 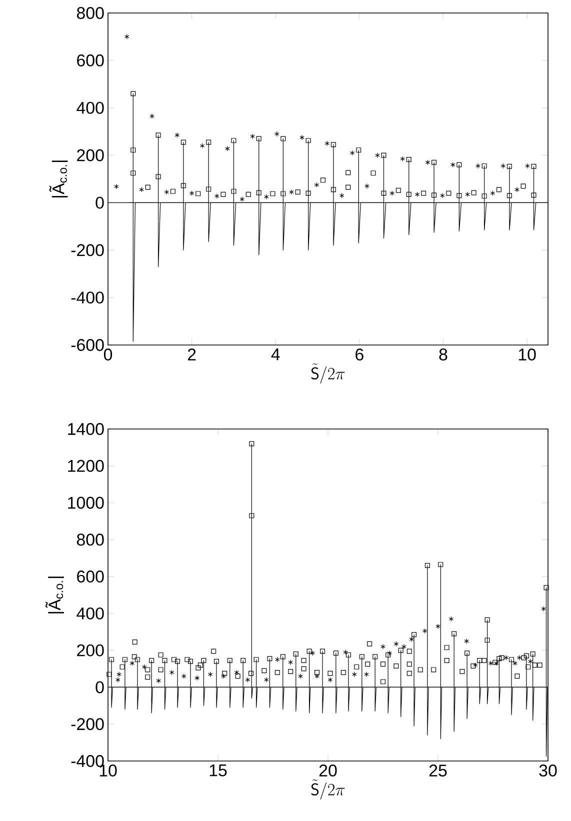 What do you see at coordinates (275, 354) in the screenshot?
I see `x-tick-label: 4` at bounding box center [275, 354].